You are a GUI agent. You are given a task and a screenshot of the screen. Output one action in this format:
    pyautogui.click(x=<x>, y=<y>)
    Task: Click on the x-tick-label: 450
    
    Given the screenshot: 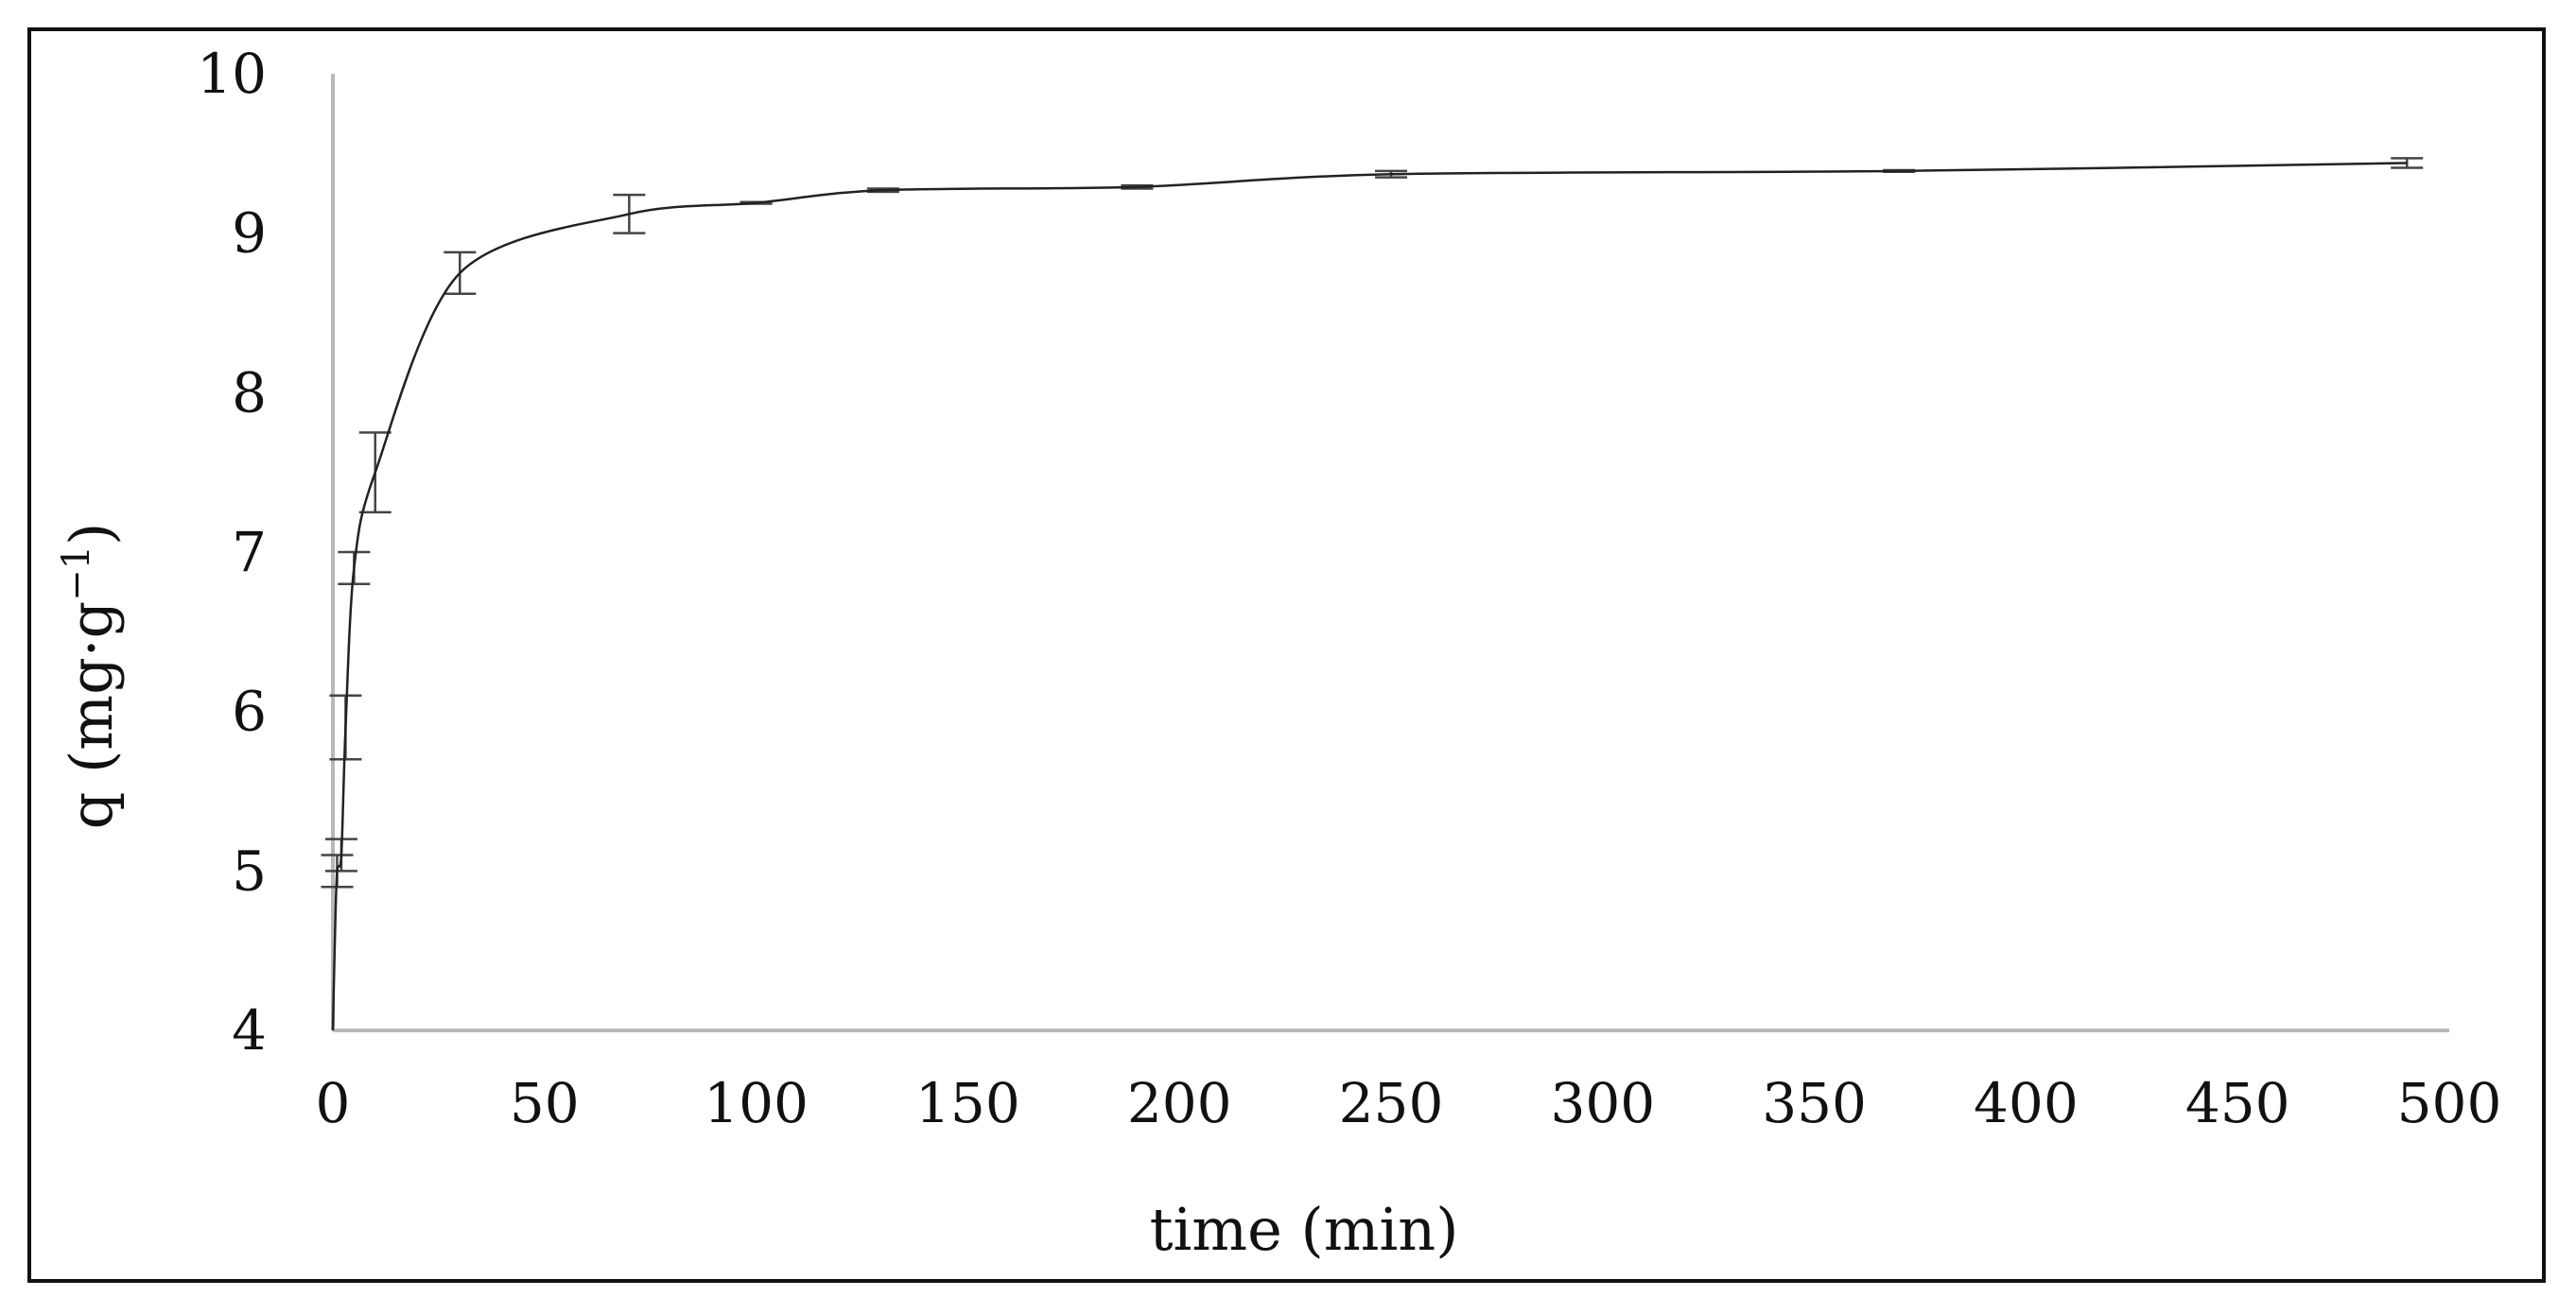 What is the action you would take?
    pyautogui.click(x=2237, y=1103)
    